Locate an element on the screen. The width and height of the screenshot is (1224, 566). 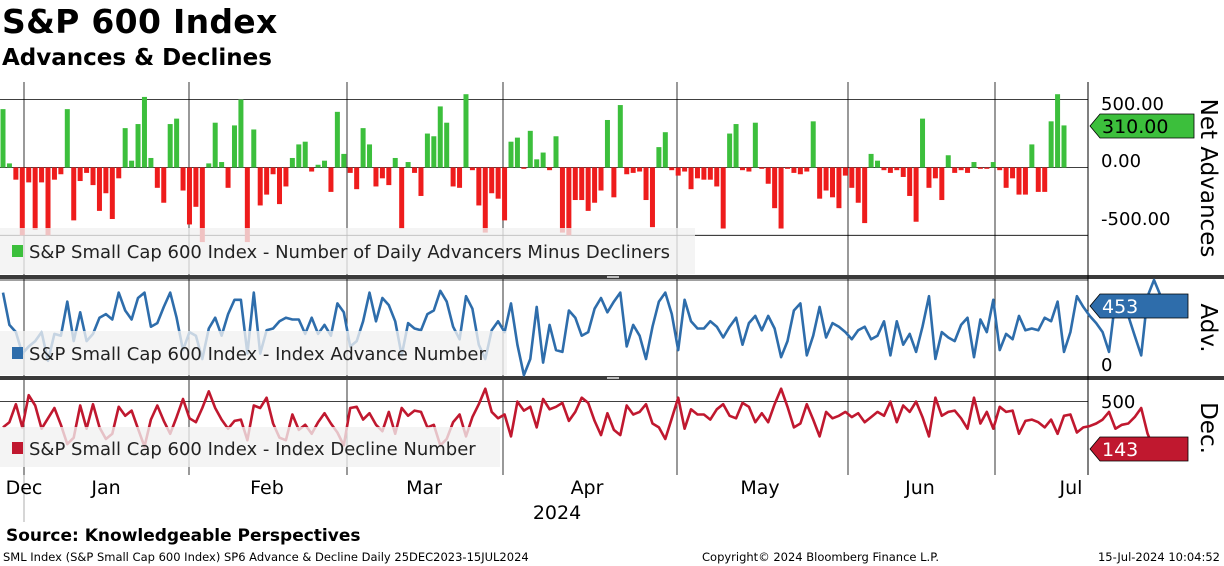
y-tick-label: -500.00 is located at coordinates (1135, 219).